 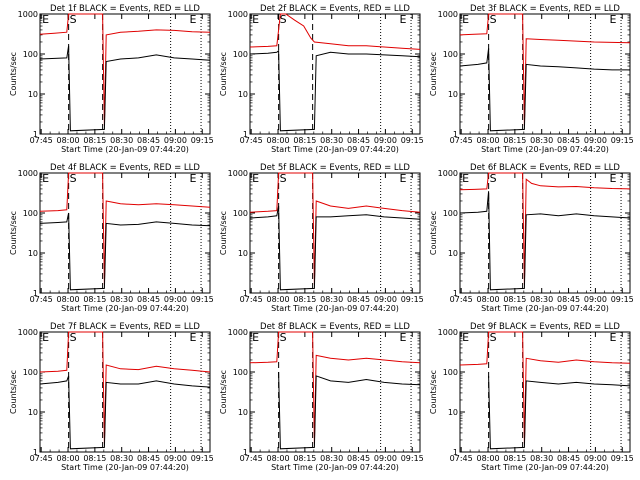 I want to click on chart-title: Det 9f BLACK = Events, RED = LLD, so click(x=545, y=327).